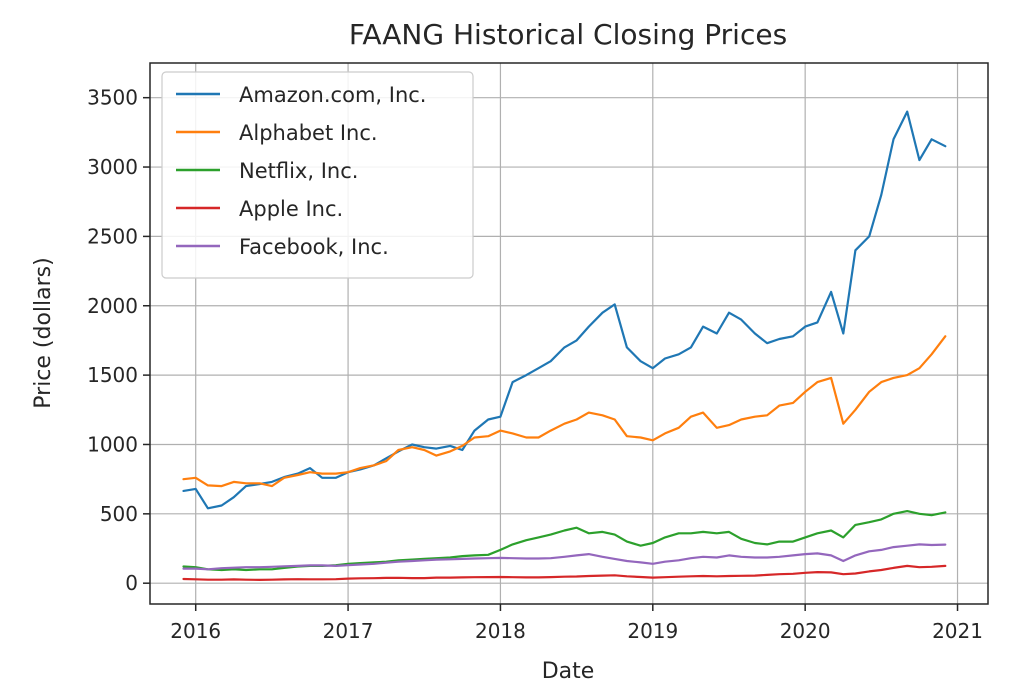 The height and width of the screenshot is (695, 1016). Describe the element at coordinates (500, 631) in the screenshot. I see `x-tick-label: 2018` at that location.